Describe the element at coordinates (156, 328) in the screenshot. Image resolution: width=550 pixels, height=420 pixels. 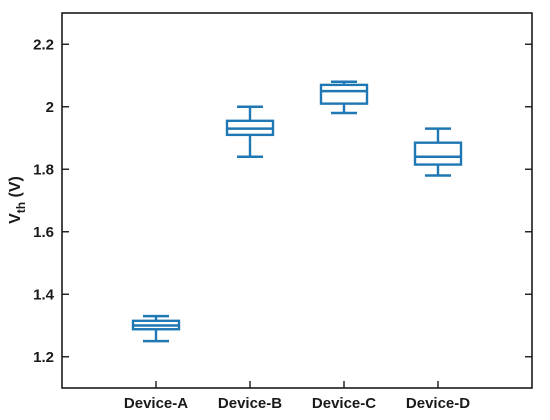
I see `box-device-a` at that location.